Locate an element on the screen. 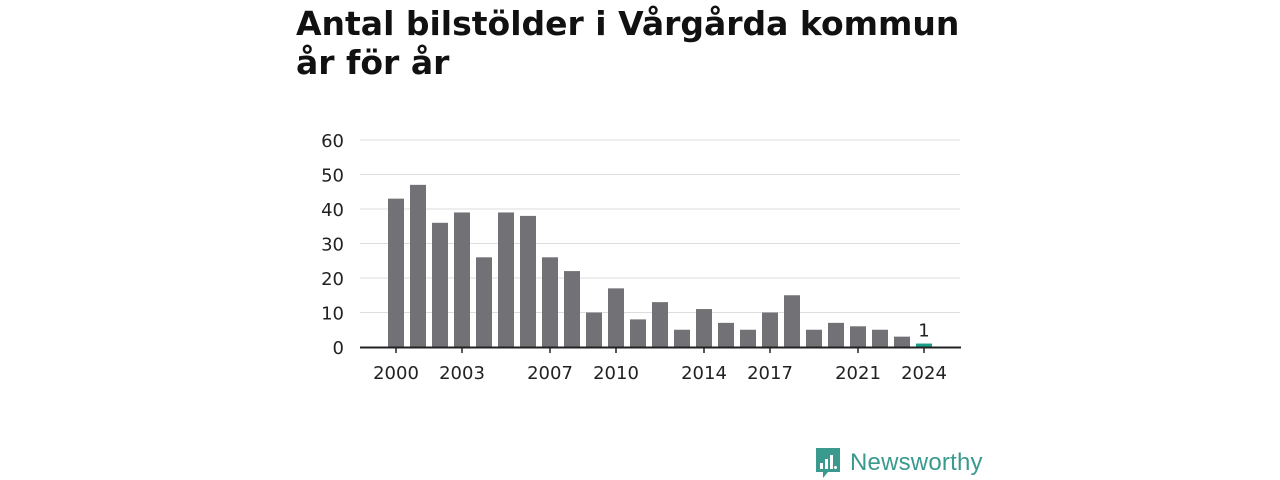 Image resolution: width=1280 pixels, height=480 pixels. bar-2005 is located at coordinates (506, 279).